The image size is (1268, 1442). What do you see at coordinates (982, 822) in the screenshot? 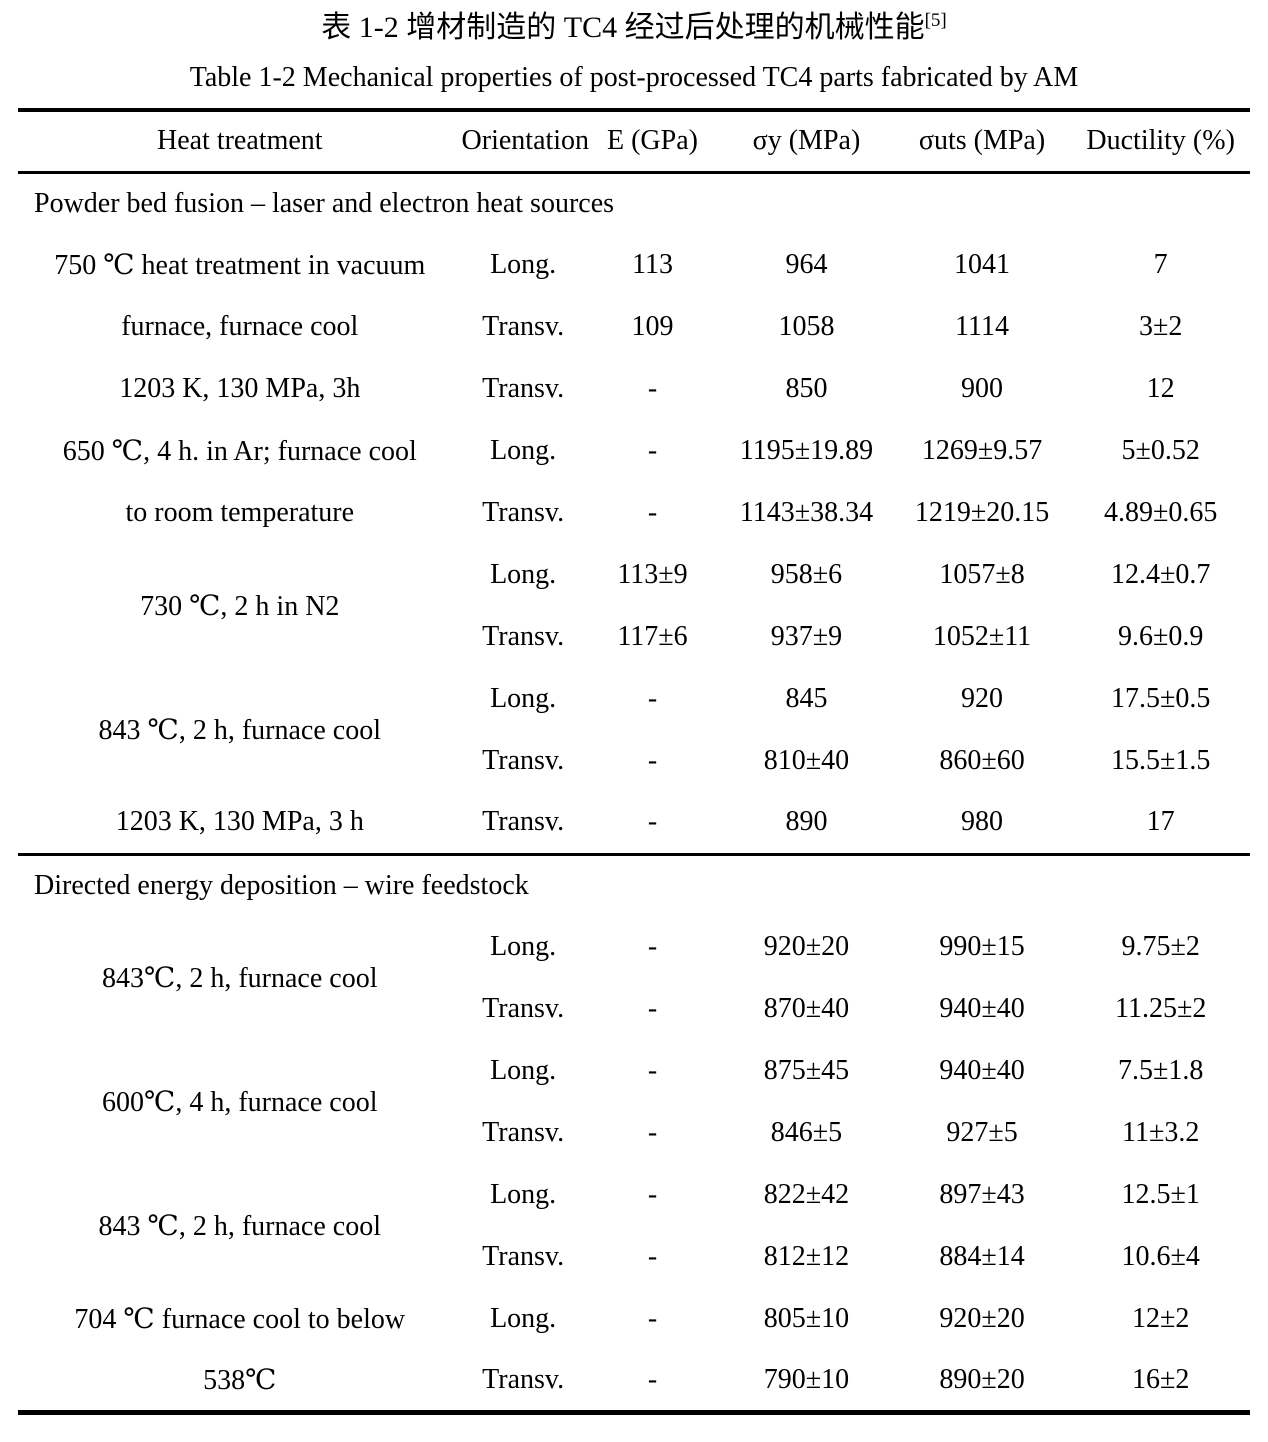
I see `sigma-uts-cell: 980` at bounding box center [982, 822].